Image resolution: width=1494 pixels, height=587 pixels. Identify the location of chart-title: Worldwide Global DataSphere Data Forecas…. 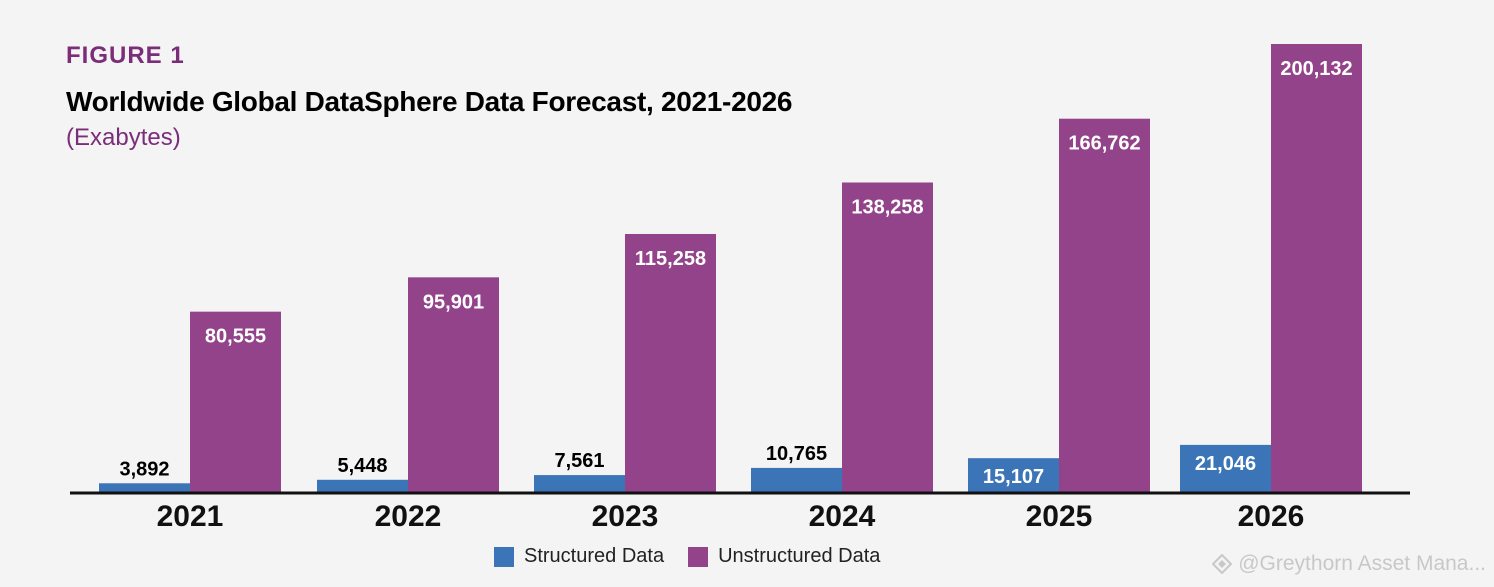
(429, 101).